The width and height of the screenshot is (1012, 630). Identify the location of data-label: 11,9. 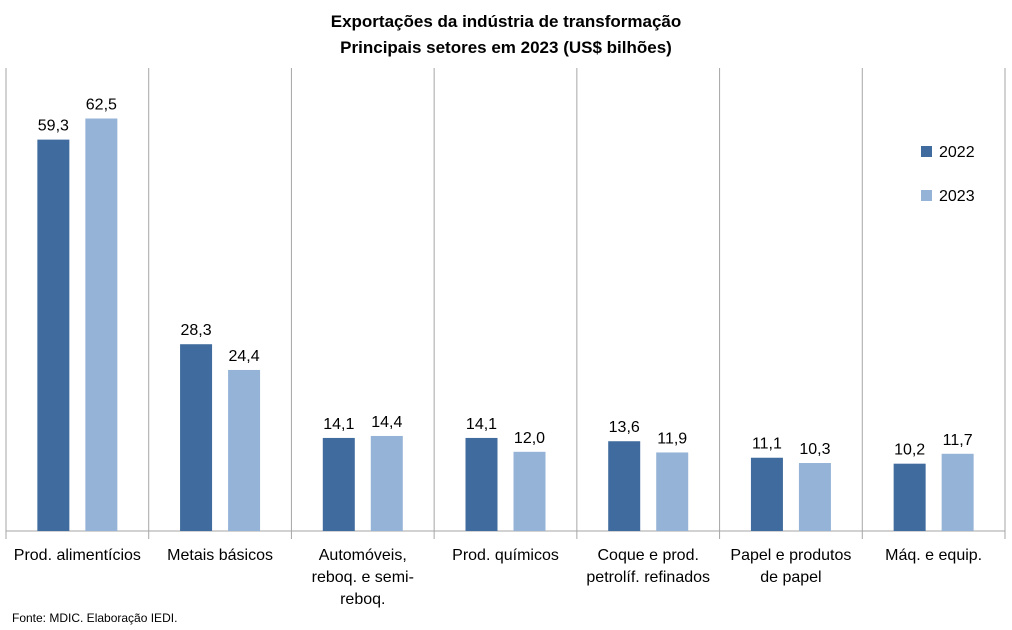
(672, 438).